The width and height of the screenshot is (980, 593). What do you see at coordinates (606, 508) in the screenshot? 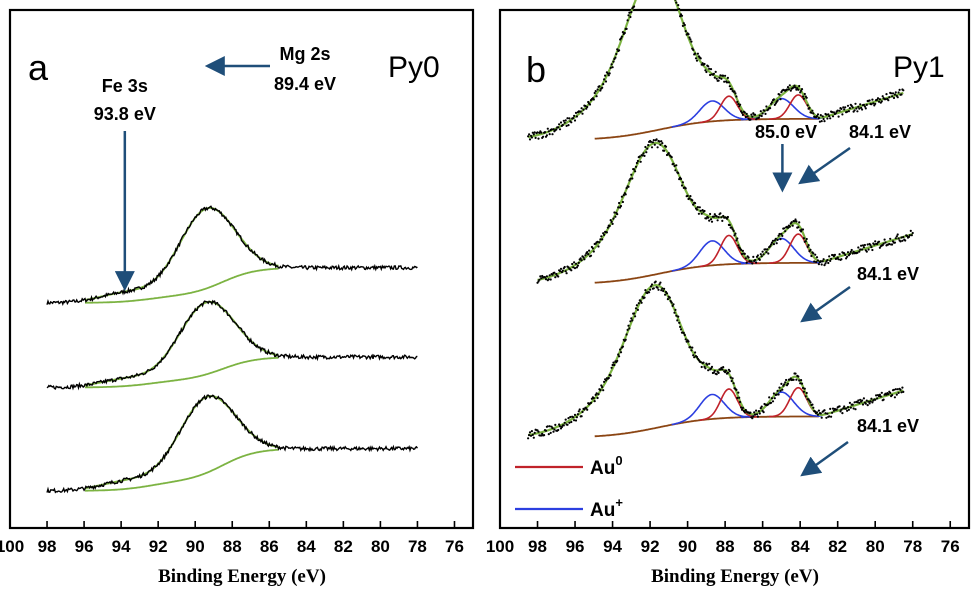
I see `legend-label-1: Au+` at bounding box center [606, 508].